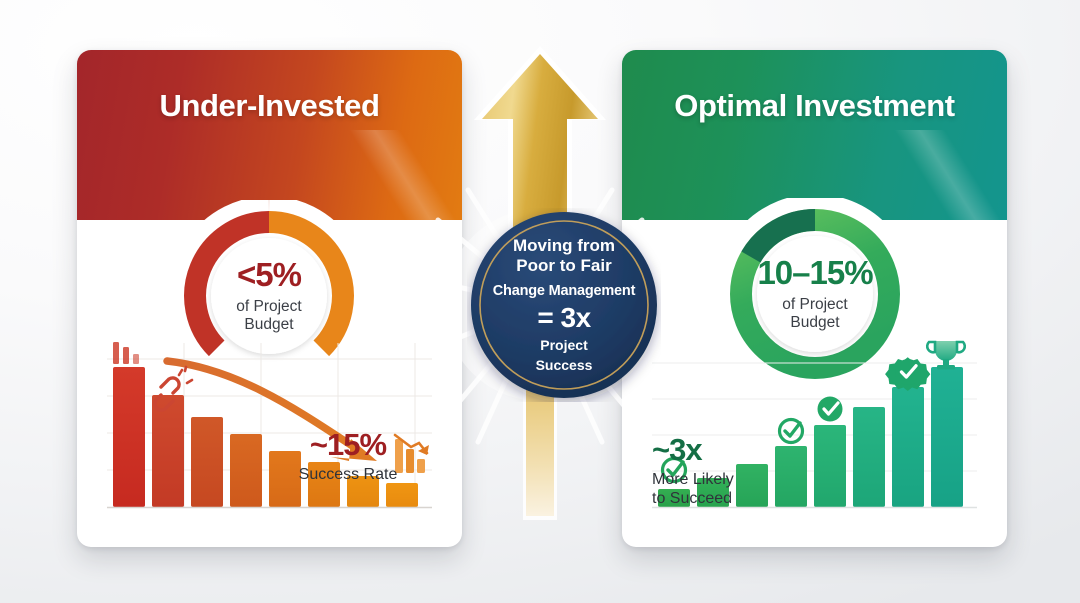 The width and height of the screenshot is (1080, 603). I want to click on trend-down-icon, so click(411, 453).